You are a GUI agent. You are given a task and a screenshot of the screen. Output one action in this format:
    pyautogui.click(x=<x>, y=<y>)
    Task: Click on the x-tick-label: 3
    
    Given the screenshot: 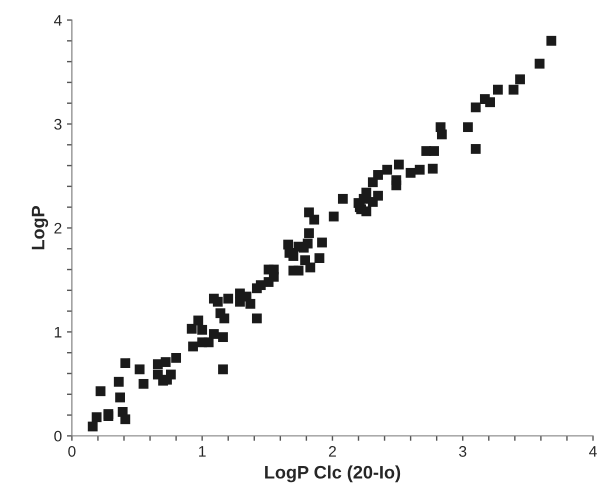 What is the action you would take?
    pyautogui.click(x=462, y=451)
    